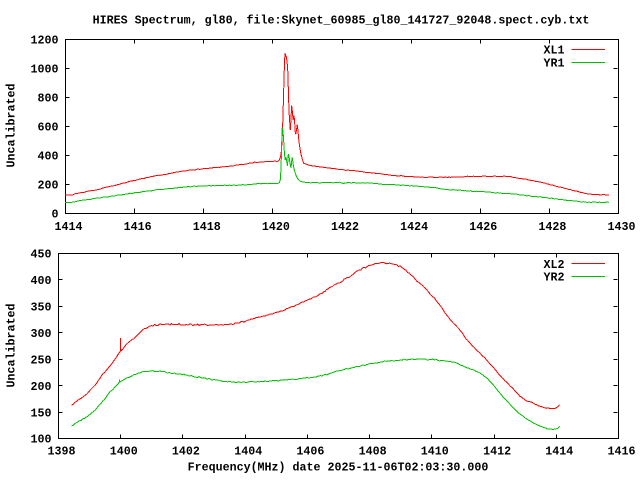 The width and height of the screenshot is (640, 480). I want to click on svg-text: 1426, so click(483, 227).